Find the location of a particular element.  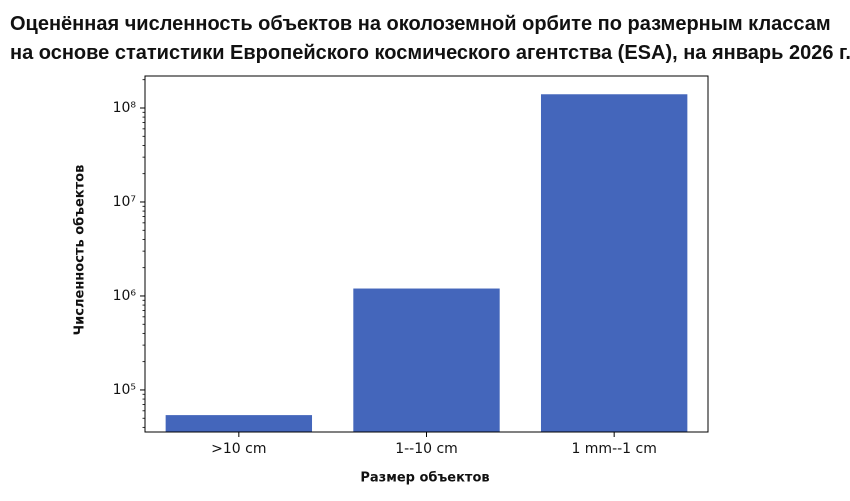

y-tick-label: 10⁵ is located at coordinates (124, 390).